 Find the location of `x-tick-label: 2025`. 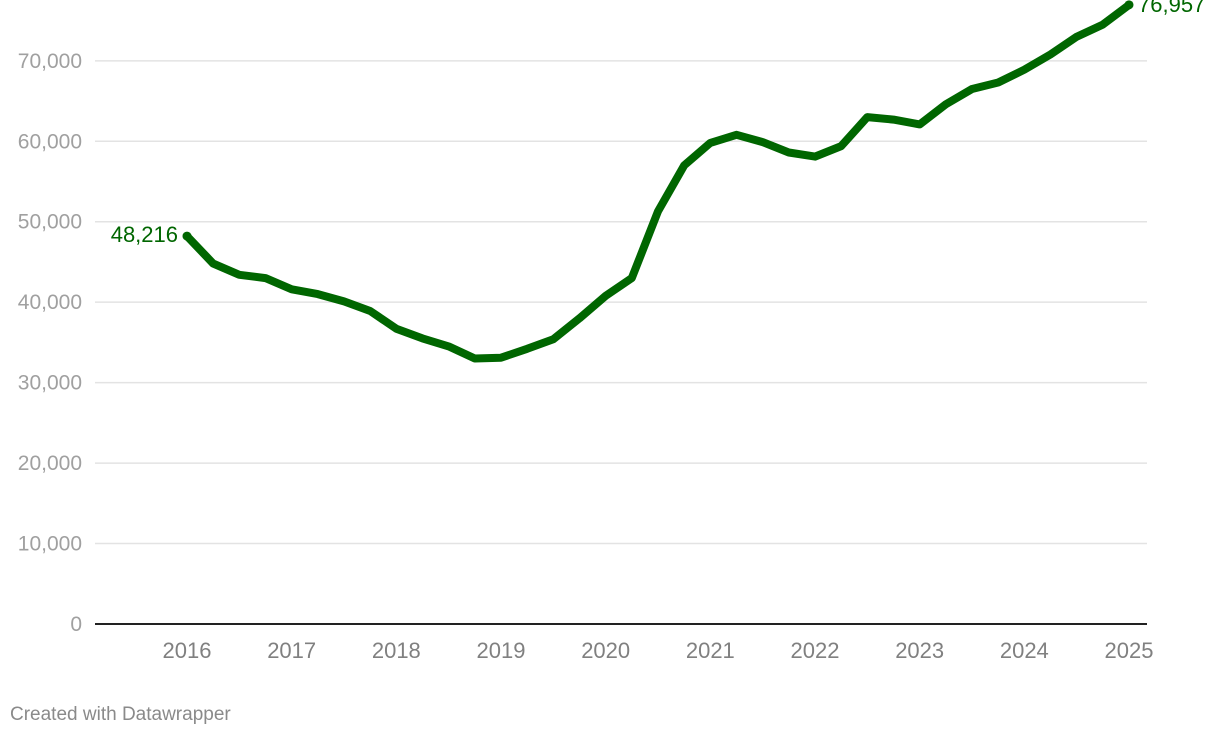

x-tick-label: 2025 is located at coordinates (1129, 650).